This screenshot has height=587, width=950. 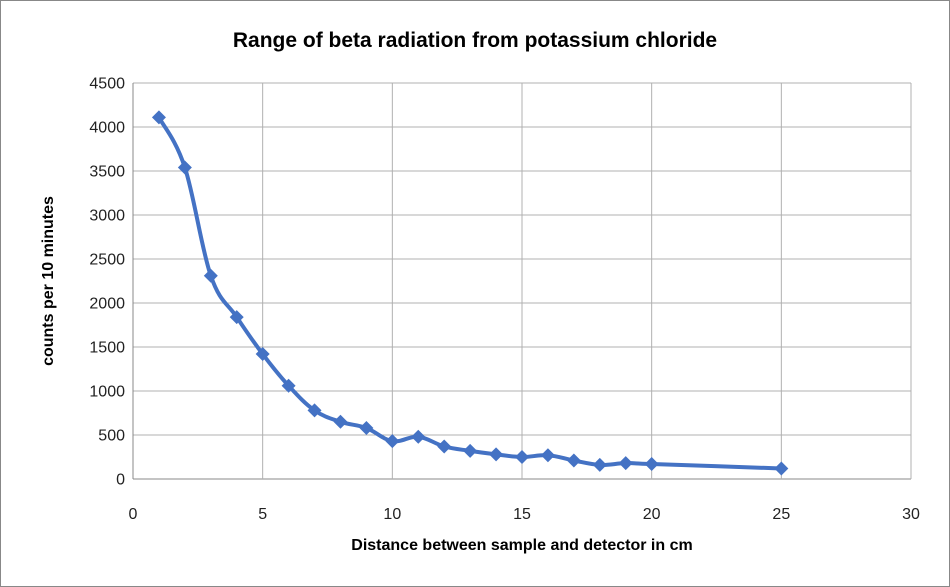 What do you see at coordinates (107, 348) in the screenshot?
I see `y-tick-label: 1500` at bounding box center [107, 348].